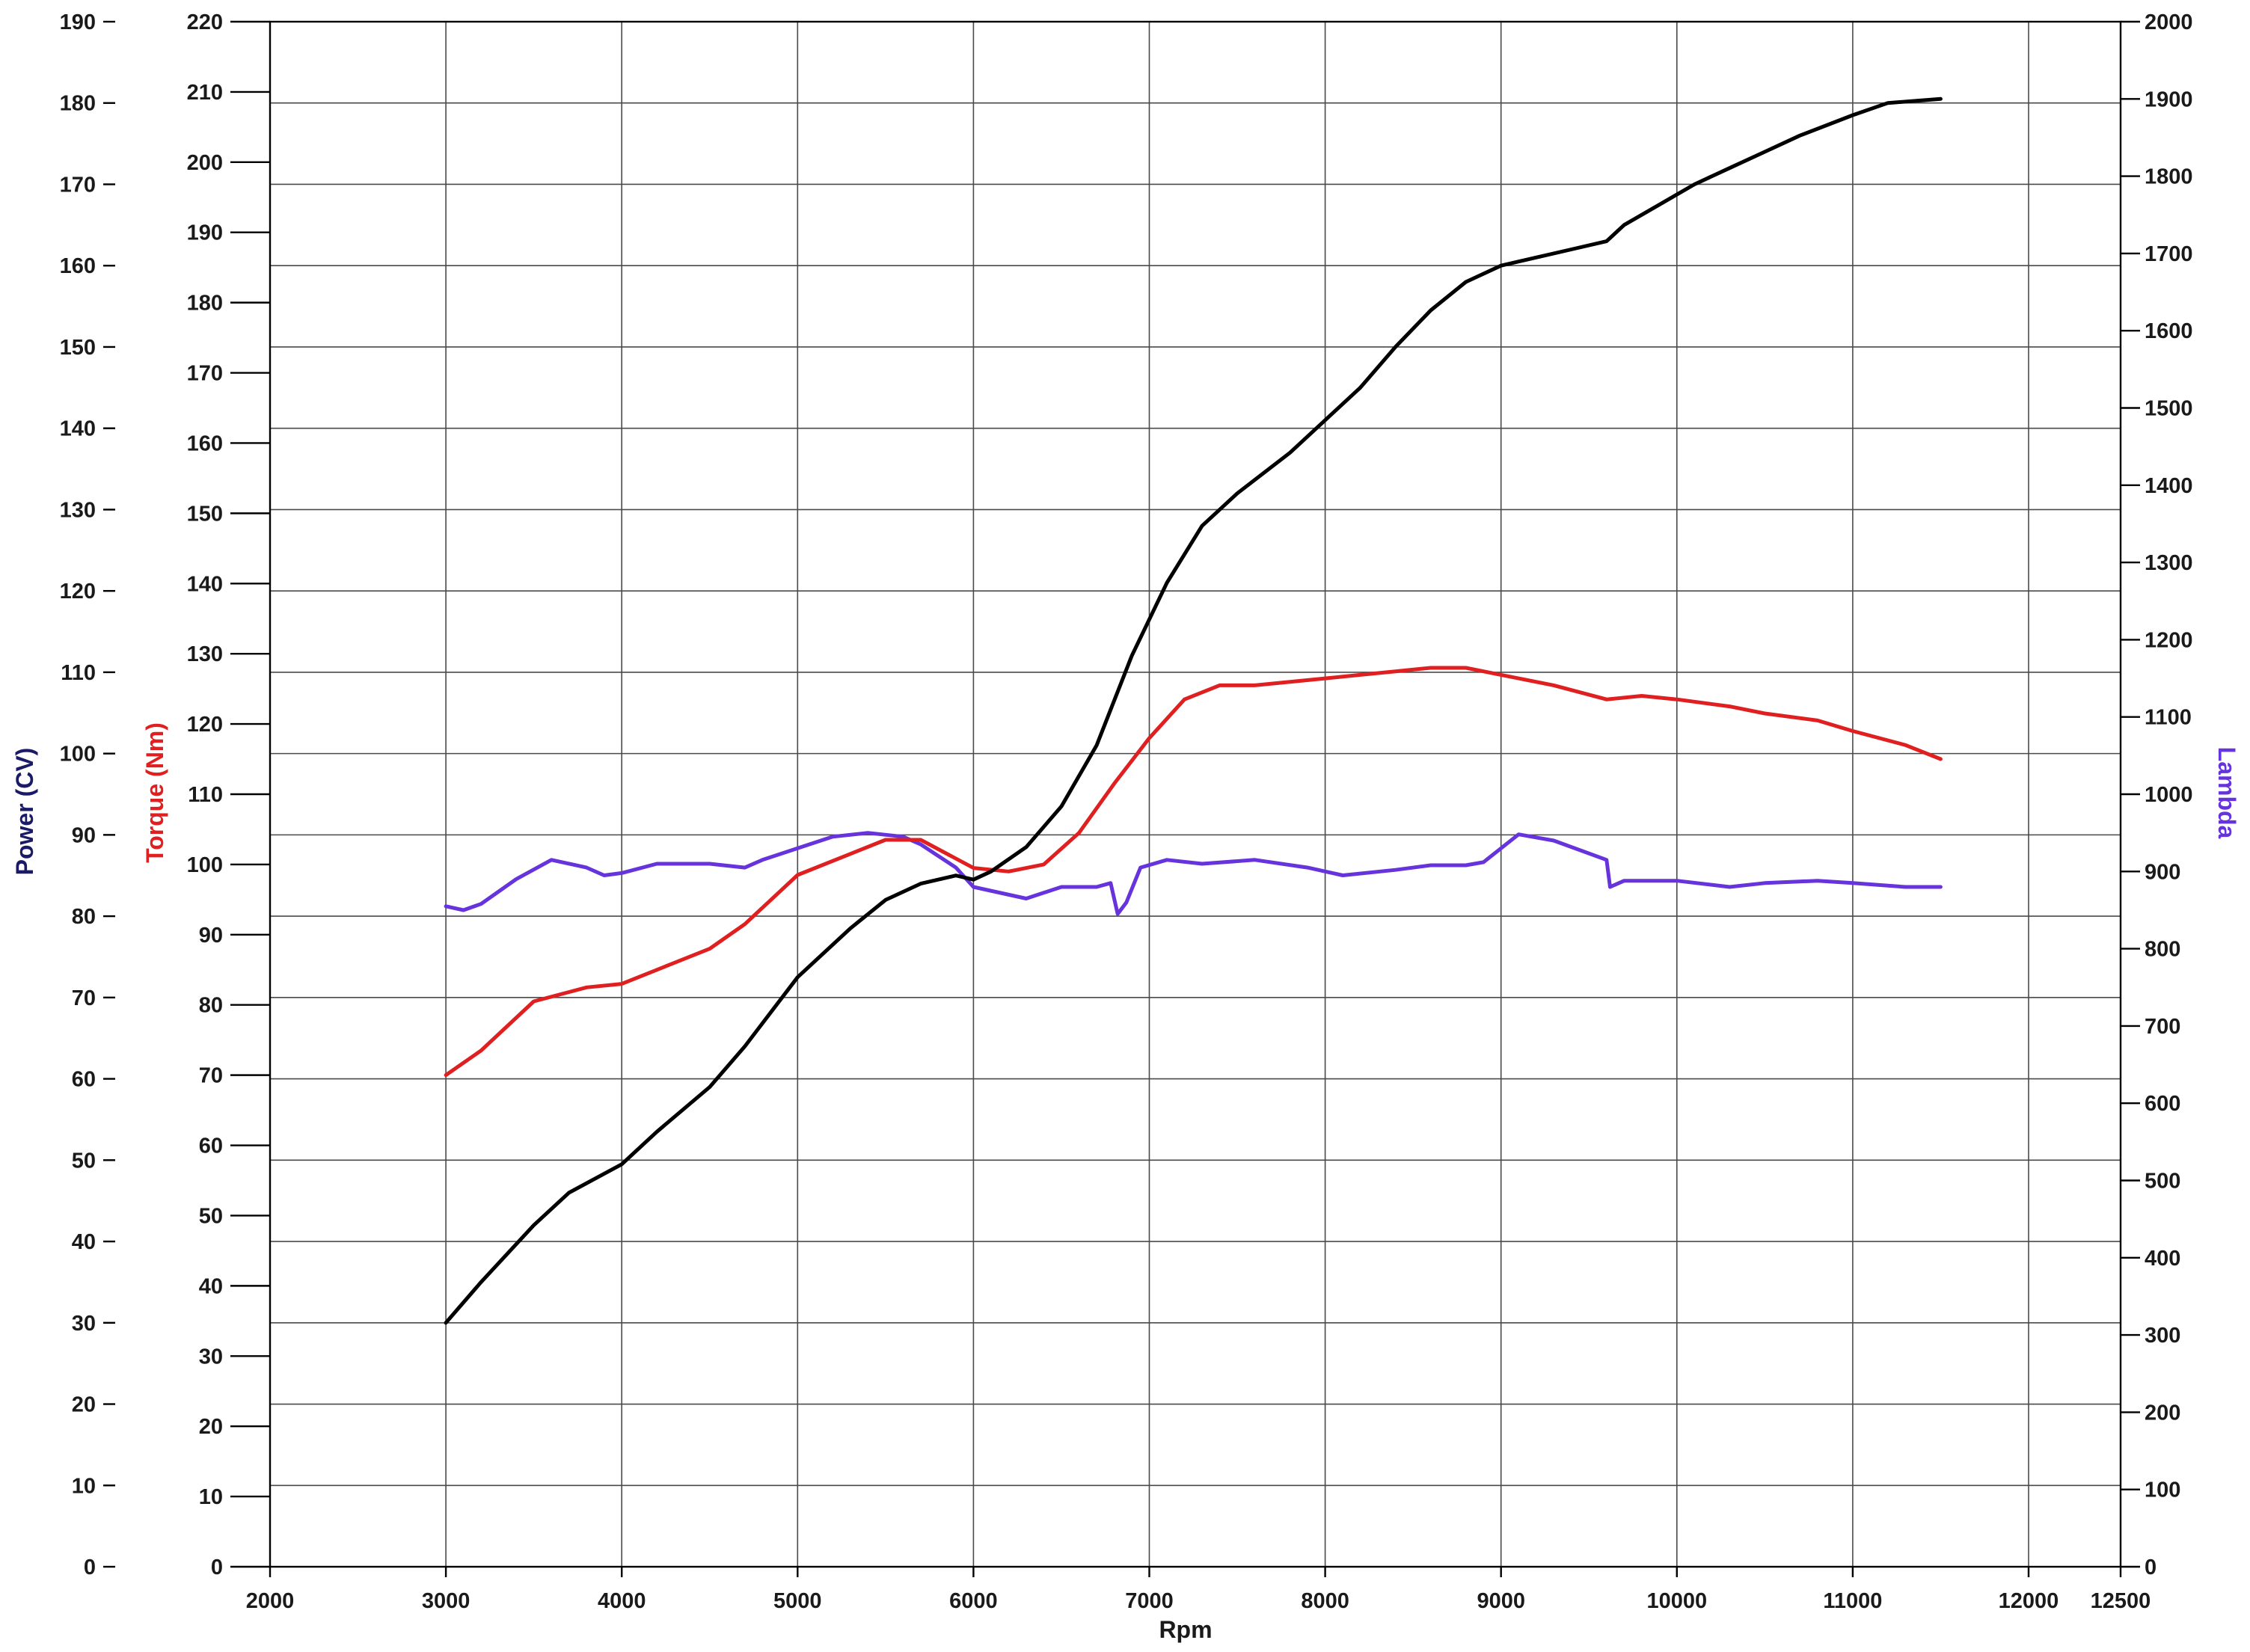 The width and height of the screenshot is (2250, 1652). Describe the element at coordinates (2150, 1567) in the screenshot. I see `lambda-tick-label: 0` at that location.